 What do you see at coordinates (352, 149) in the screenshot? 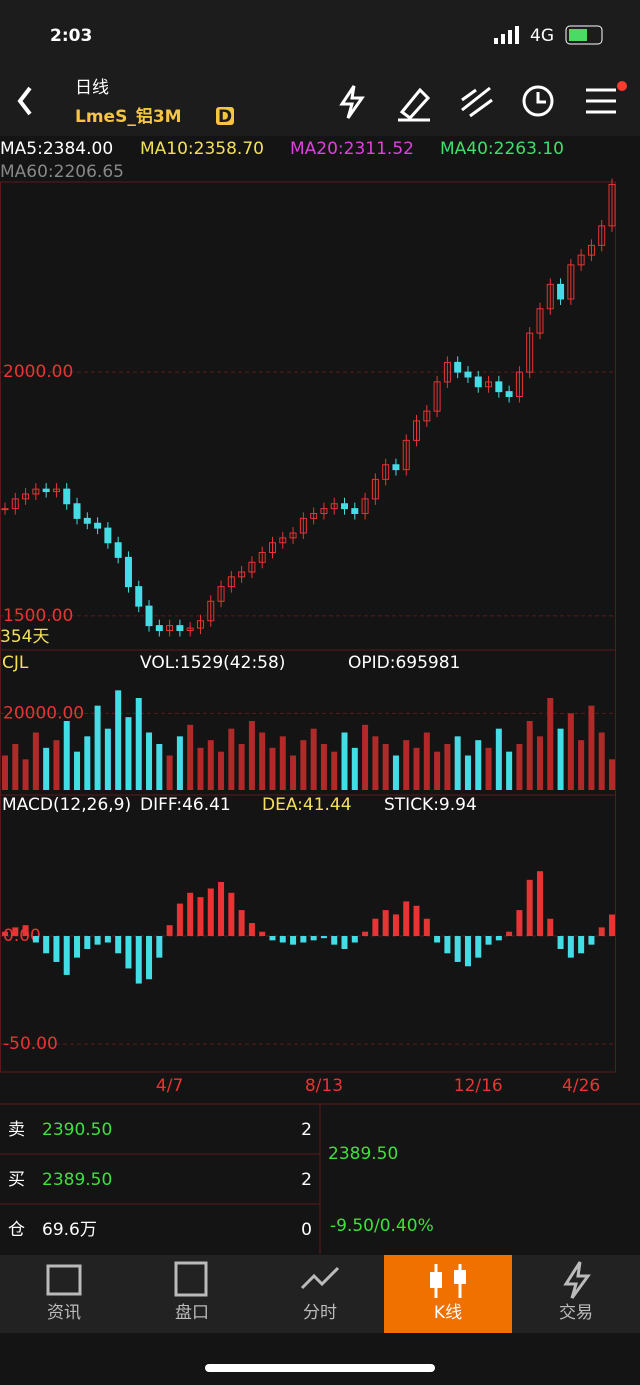
I see `ma20: MA20:2311.52` at bounding box center [352, 149].